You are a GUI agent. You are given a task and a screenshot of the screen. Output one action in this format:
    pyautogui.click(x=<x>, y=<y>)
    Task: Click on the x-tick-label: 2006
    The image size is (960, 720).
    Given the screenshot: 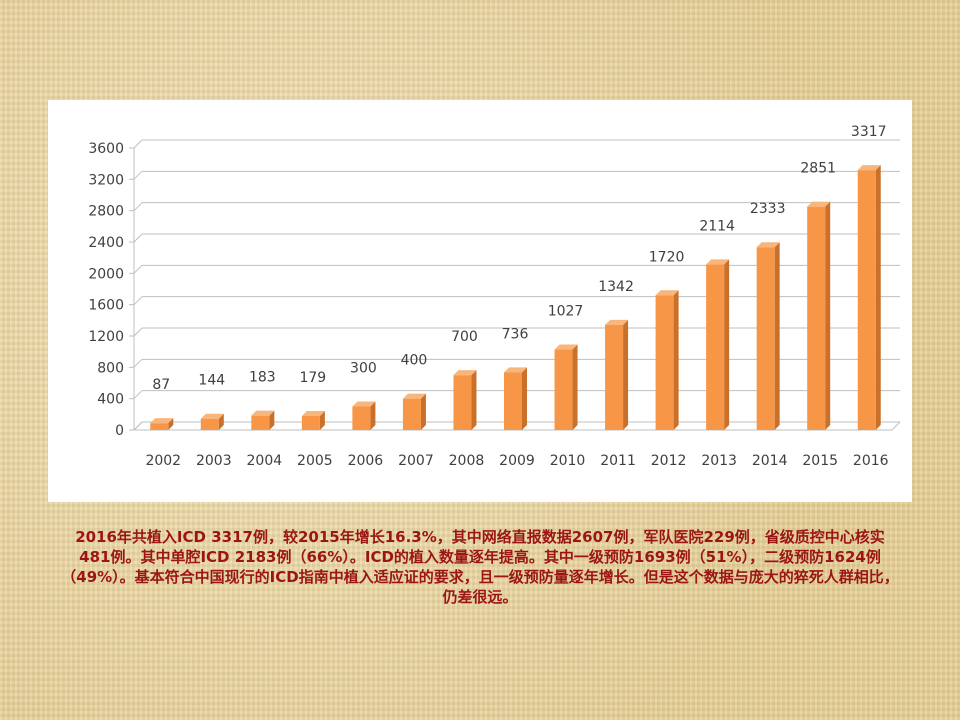 What is the action you would take?
    pyautogui.click(x=366, y=461)
    